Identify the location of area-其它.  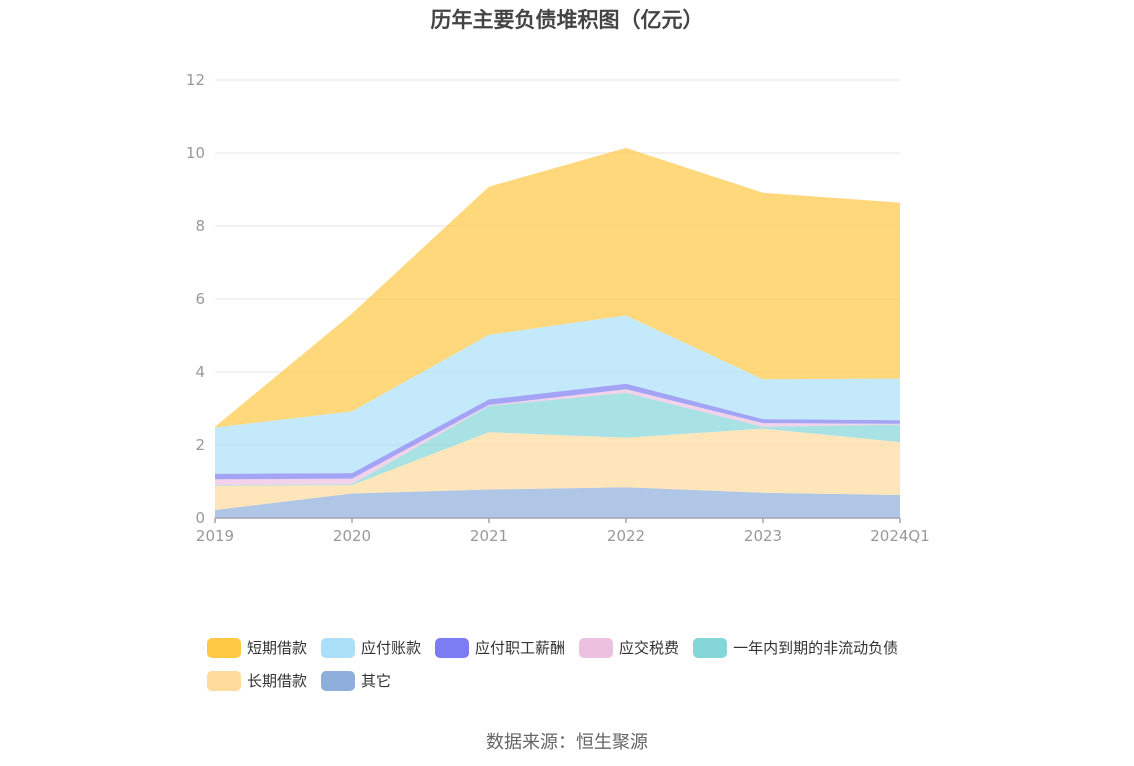
(557, 502).